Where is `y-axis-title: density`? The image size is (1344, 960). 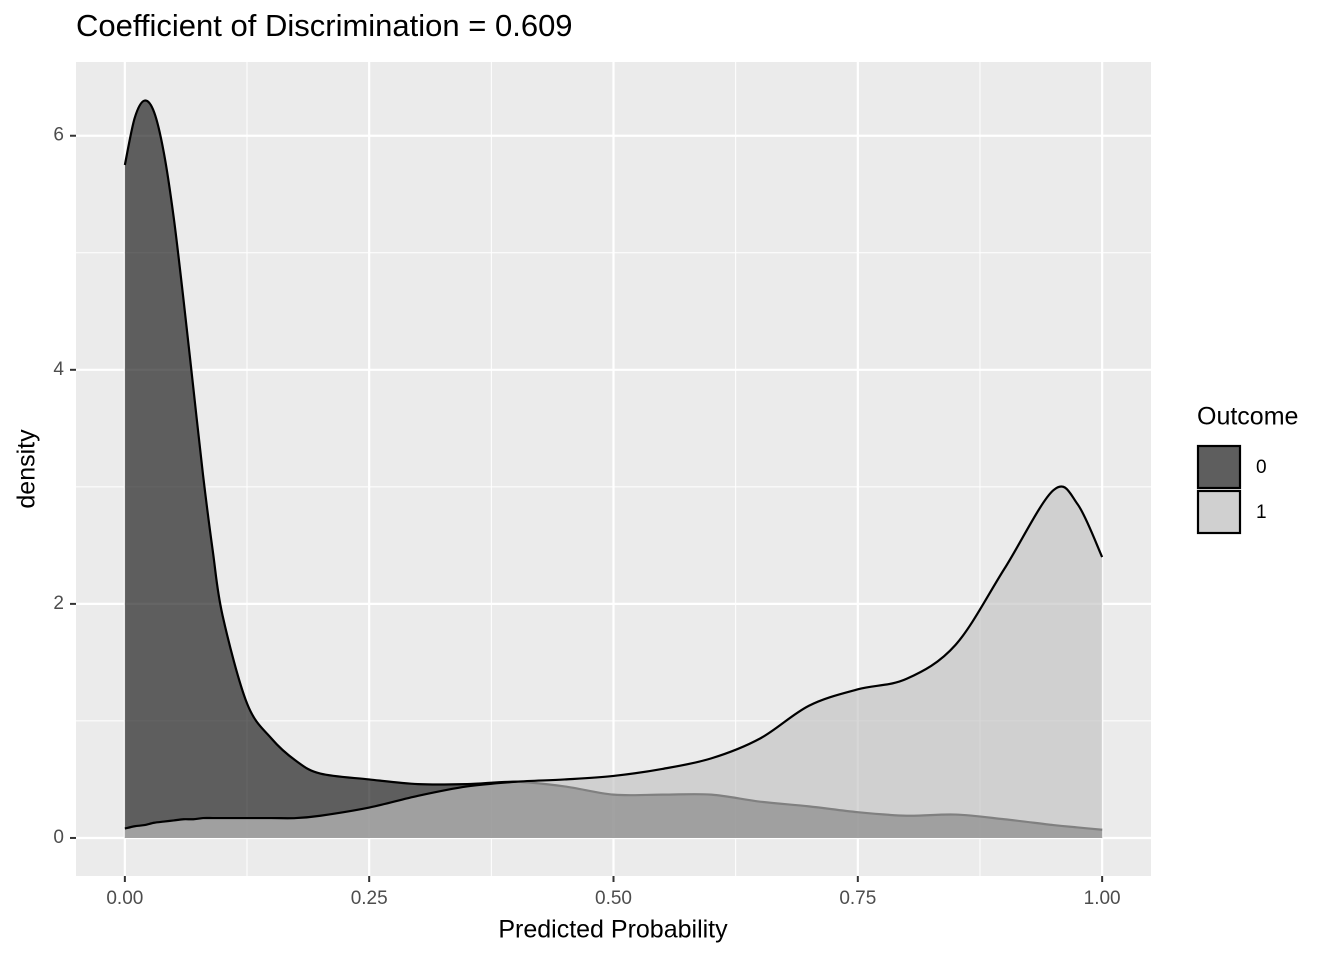 y-axis-title: density is located at coordinates (27, 469).